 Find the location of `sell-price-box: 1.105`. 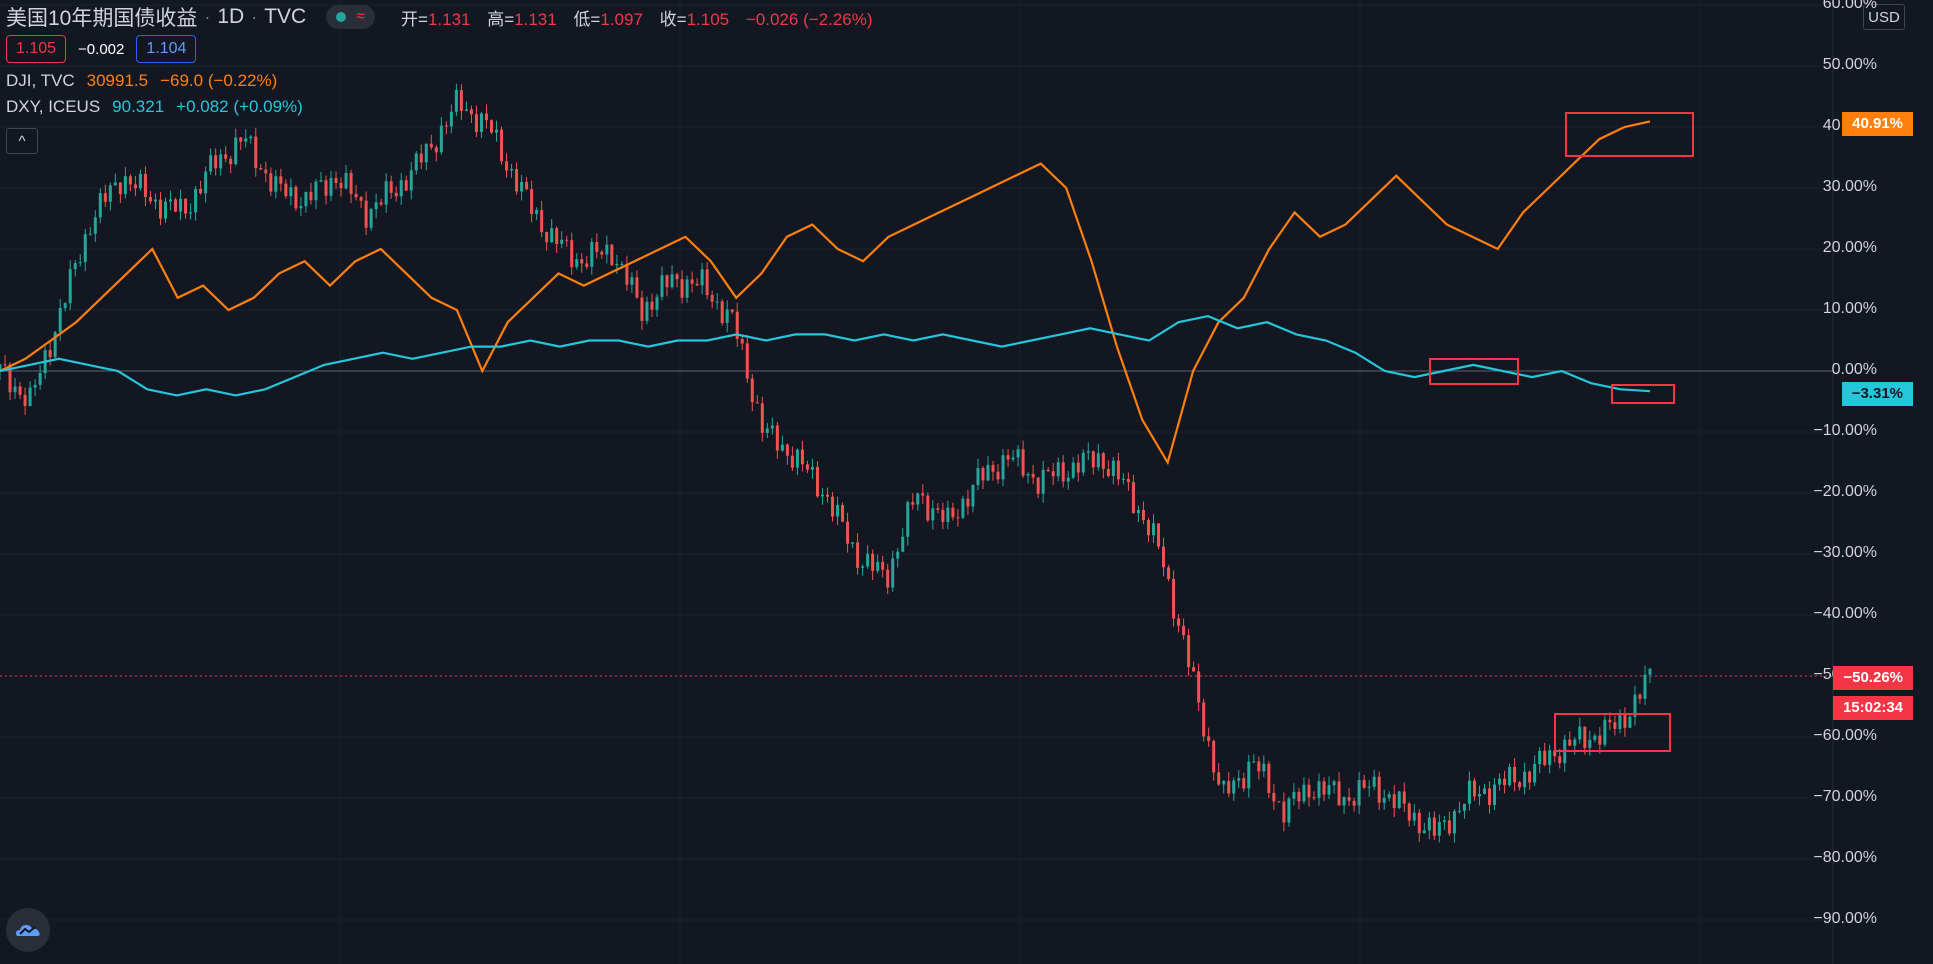

sell-price-box: 1.105 is located at coordinates (36, 49).